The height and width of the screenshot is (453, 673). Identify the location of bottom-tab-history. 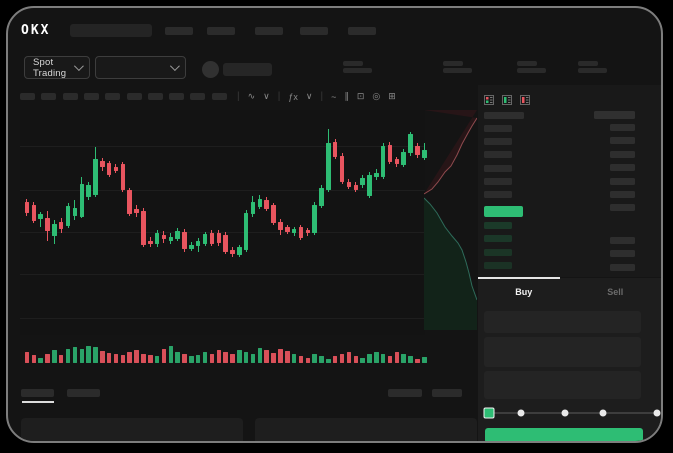
(83, 393).